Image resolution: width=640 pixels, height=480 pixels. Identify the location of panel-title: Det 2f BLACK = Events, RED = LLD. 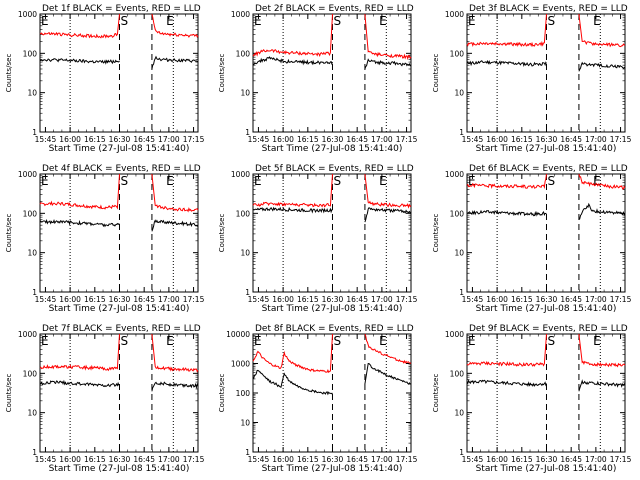
(334, 9).